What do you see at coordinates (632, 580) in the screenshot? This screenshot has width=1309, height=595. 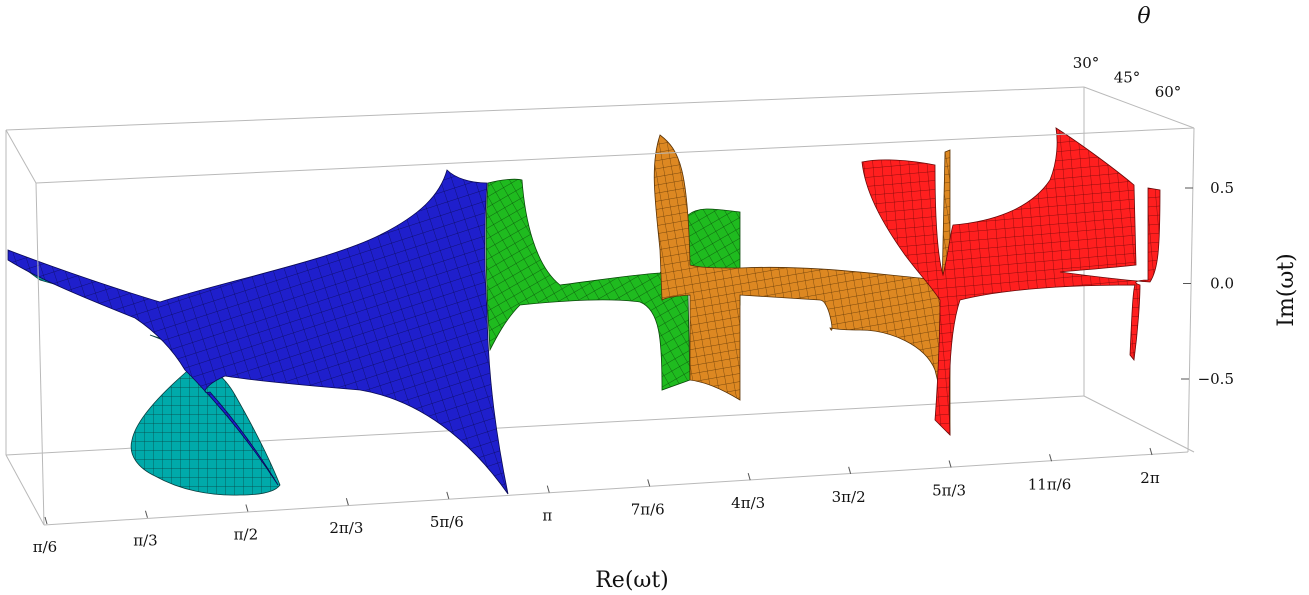 I see `x-axis-title: Re(ωt)` at bounding box center [632, 580].